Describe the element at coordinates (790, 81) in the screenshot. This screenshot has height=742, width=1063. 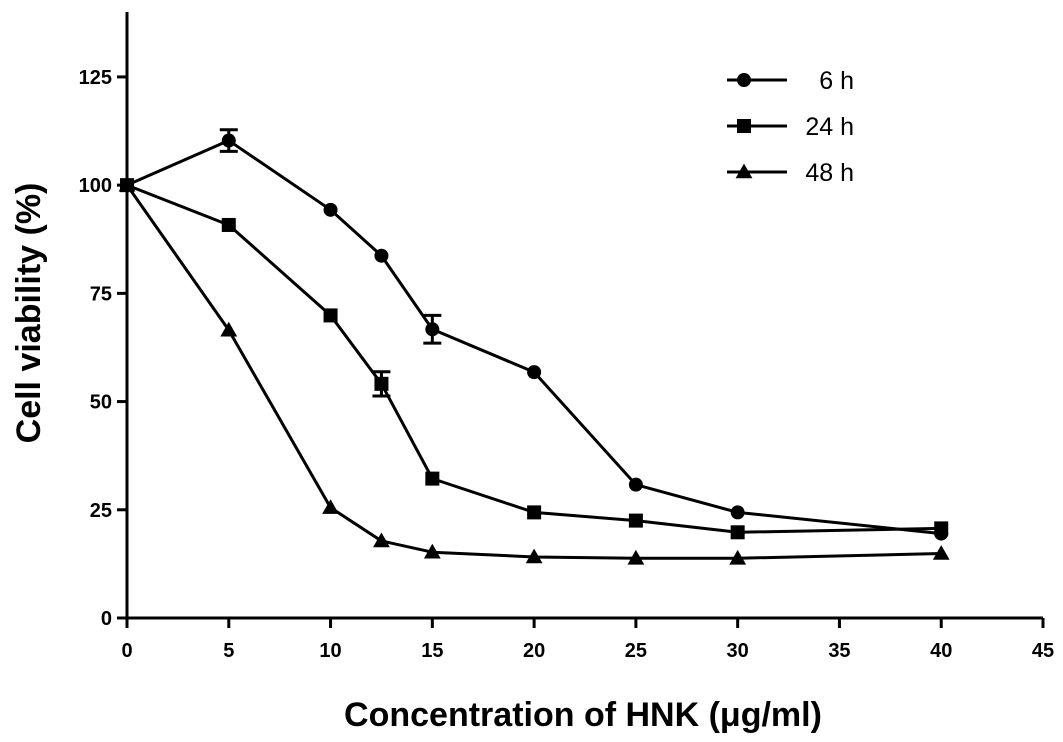
I see `legend-entry: 6 h` at that location.